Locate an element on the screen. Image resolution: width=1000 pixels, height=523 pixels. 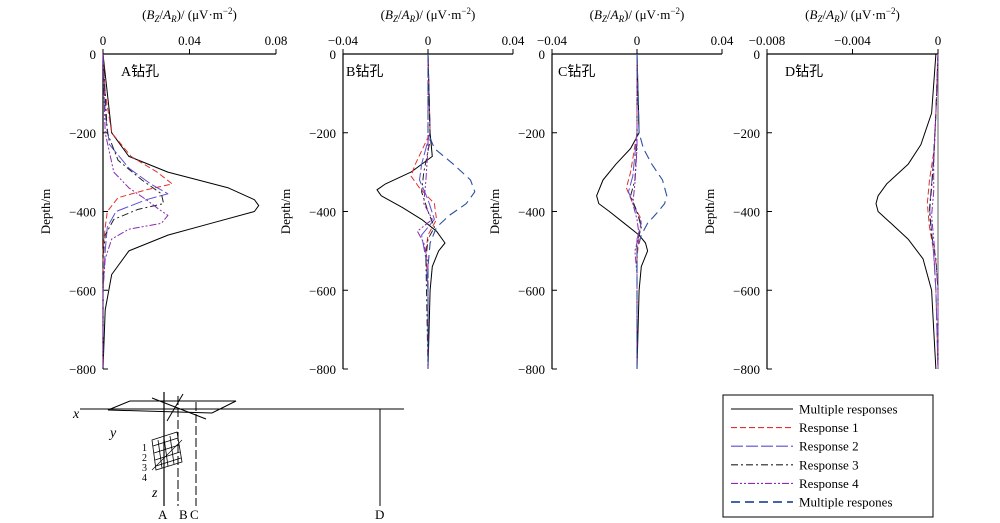
legend-label: Response 2 is located at coordinates (829, 446).